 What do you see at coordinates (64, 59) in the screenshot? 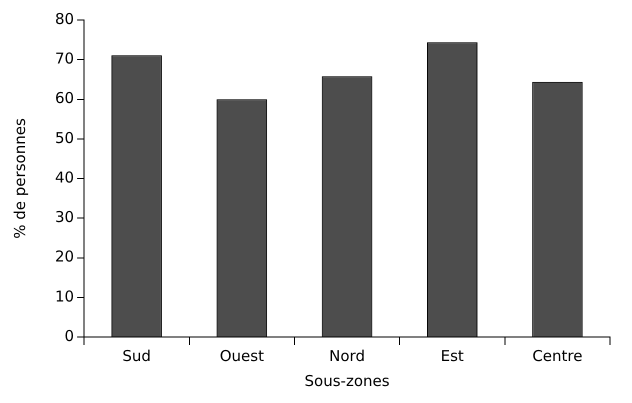
I see `y-tick-label: 70` at bounding box center [64, 59].